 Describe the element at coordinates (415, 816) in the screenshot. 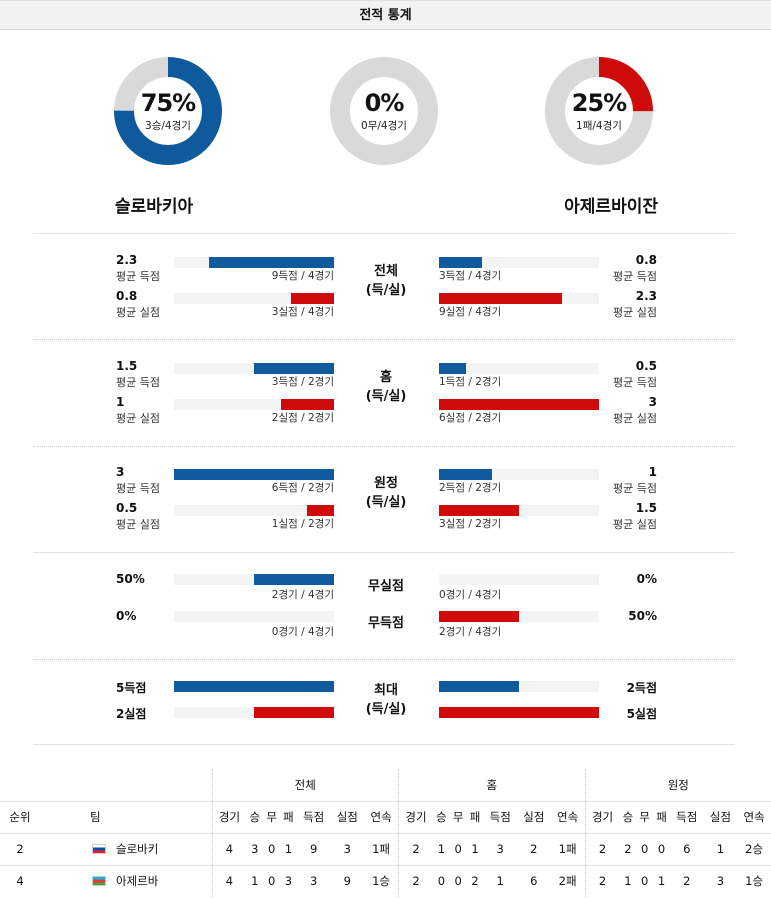

I see `col-header-home: 경기` at that location.